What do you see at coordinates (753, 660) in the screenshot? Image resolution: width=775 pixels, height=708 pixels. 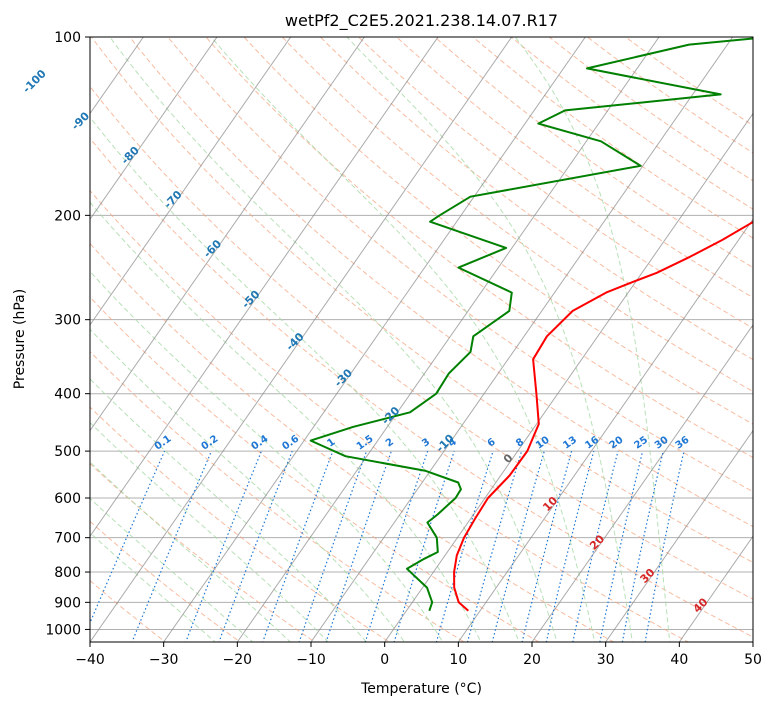 I see `x-tick-label: 50` at bounding box center [753, 660].